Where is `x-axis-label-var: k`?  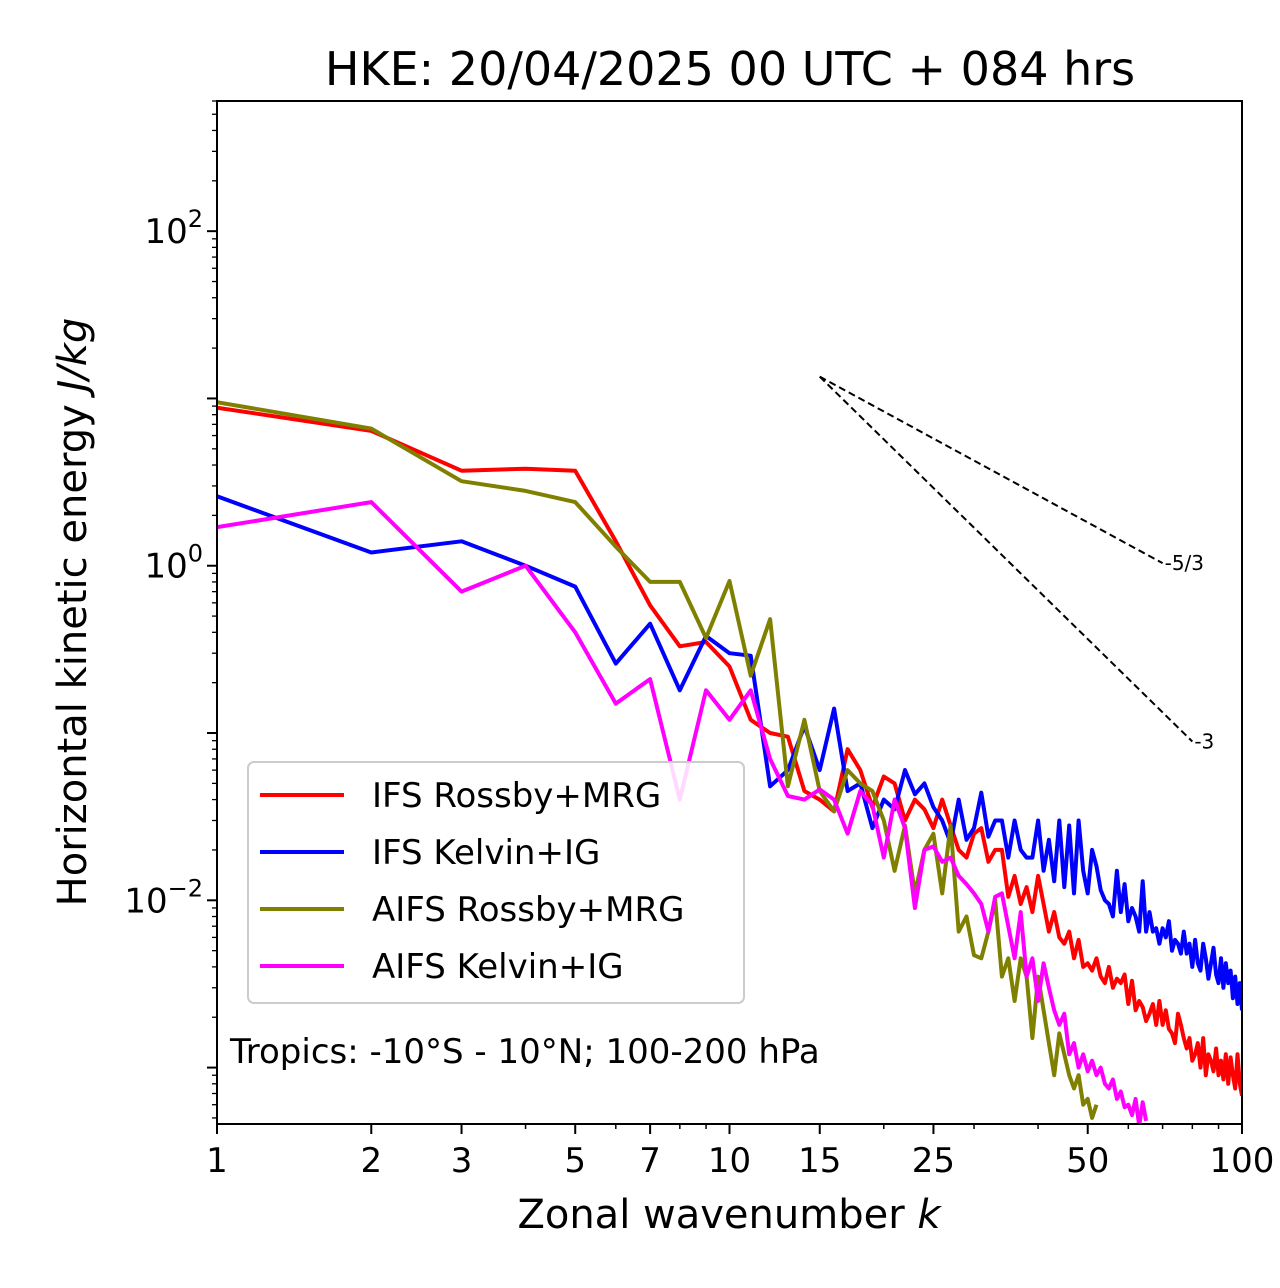 x-axis-label-var: k is located at coordinates (929, 1215).